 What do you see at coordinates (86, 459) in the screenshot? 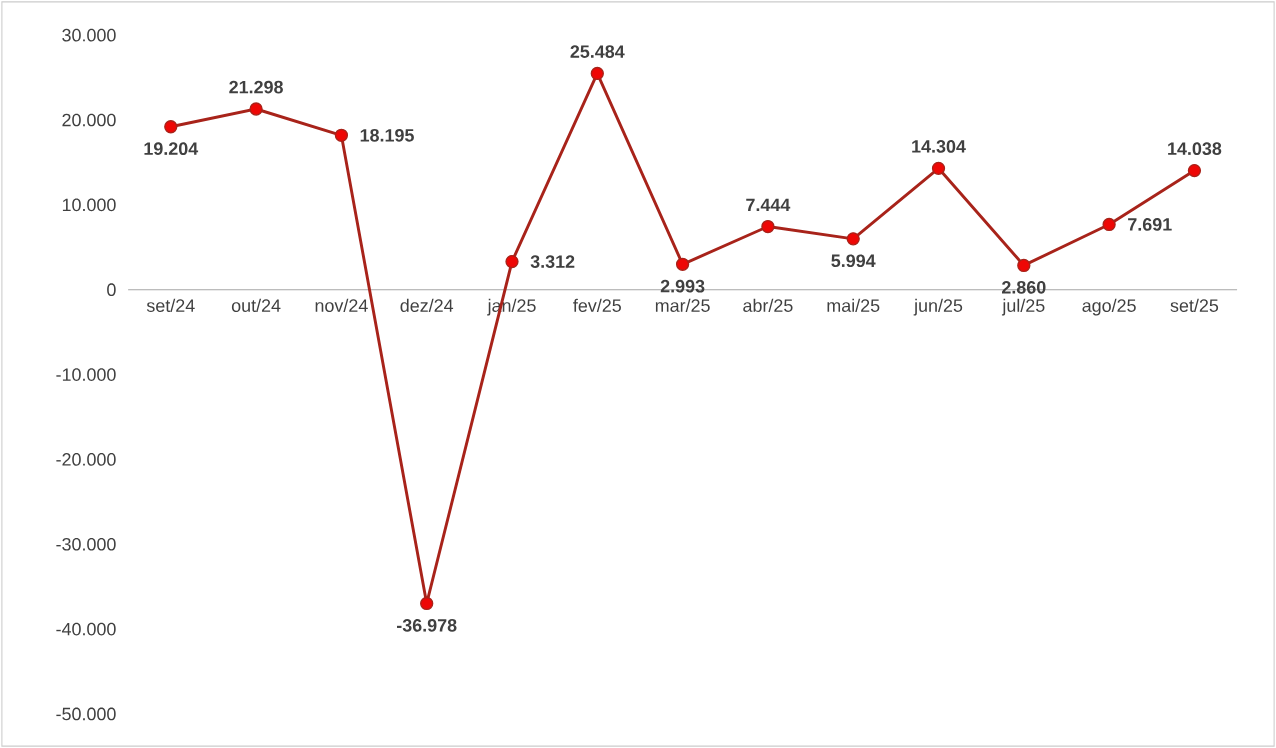
I see `y-tick-label: -20.000` at bounding box center [86, 459].